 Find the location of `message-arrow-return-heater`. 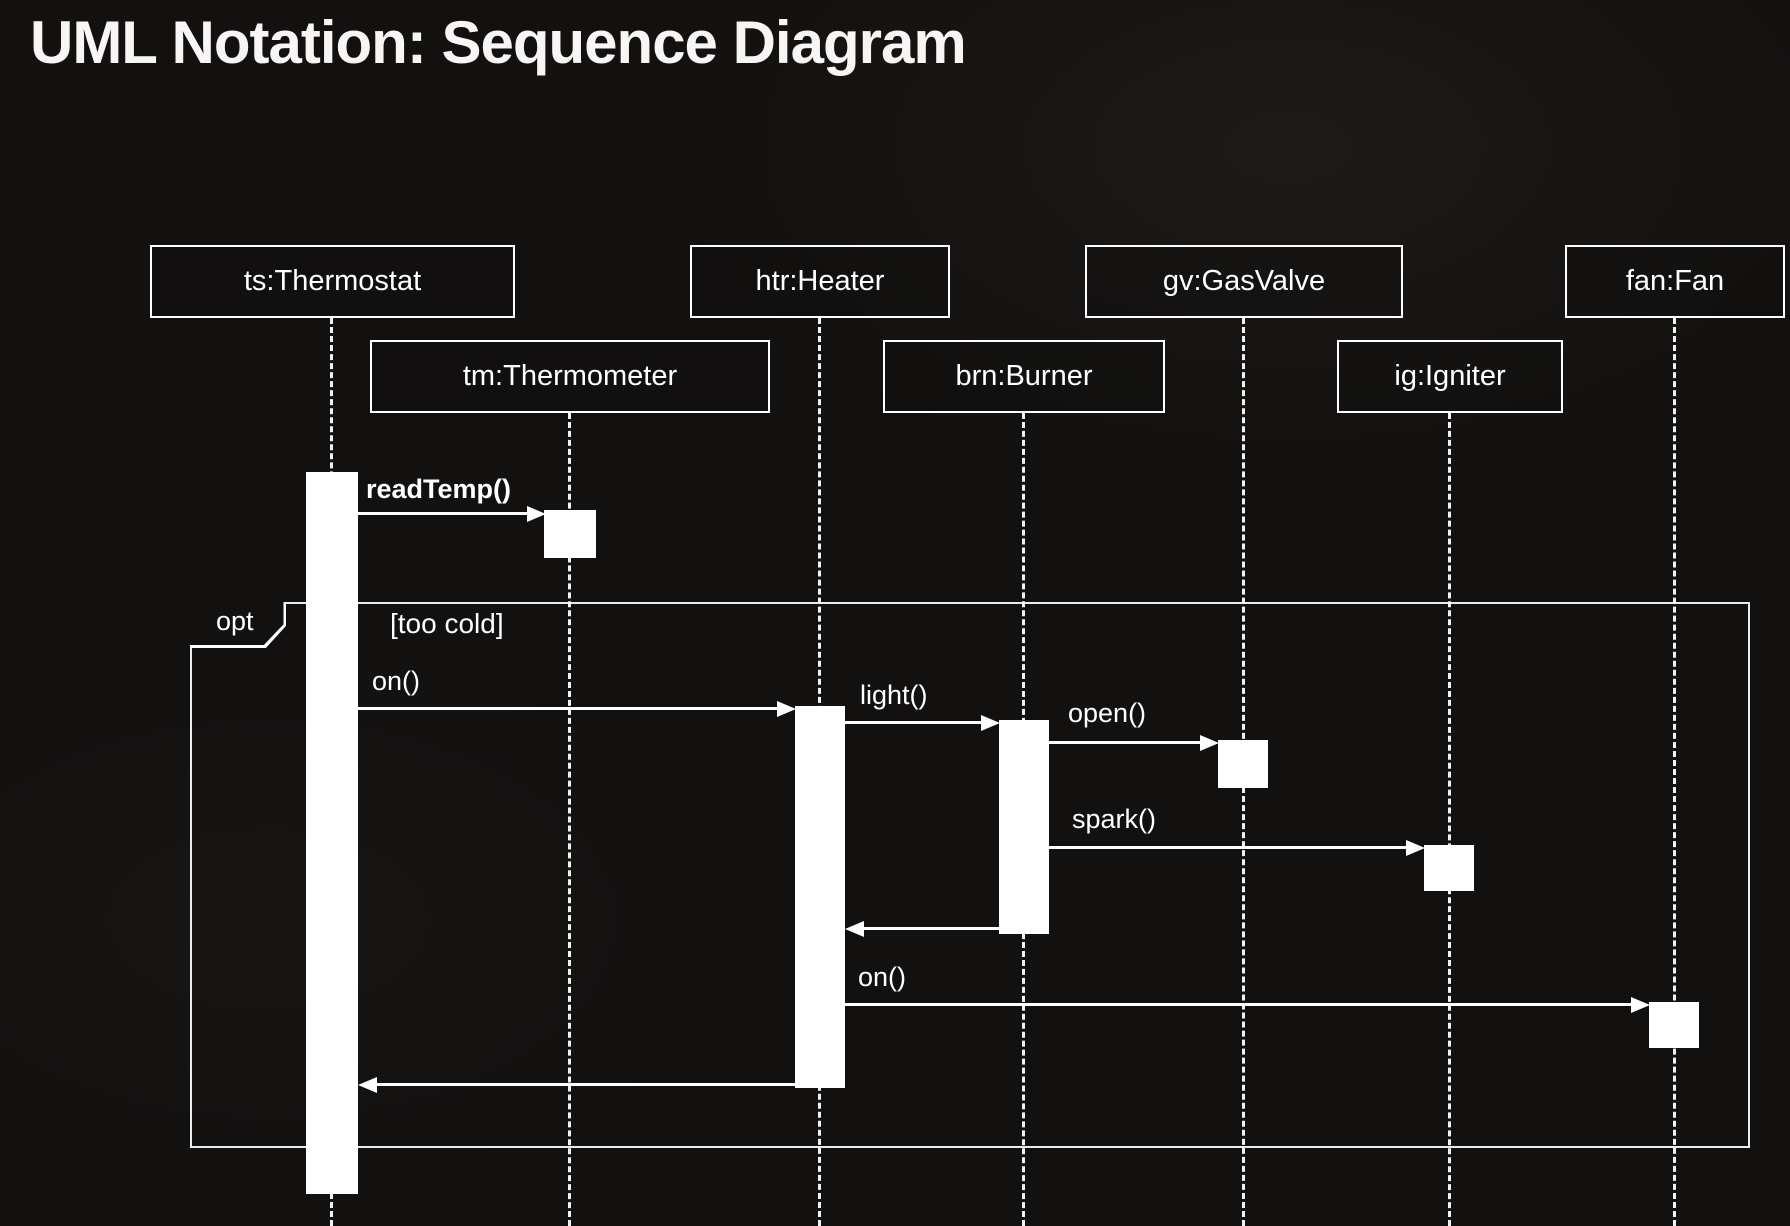

message-arrow-return-heater is located at coordinates (585, 1084).